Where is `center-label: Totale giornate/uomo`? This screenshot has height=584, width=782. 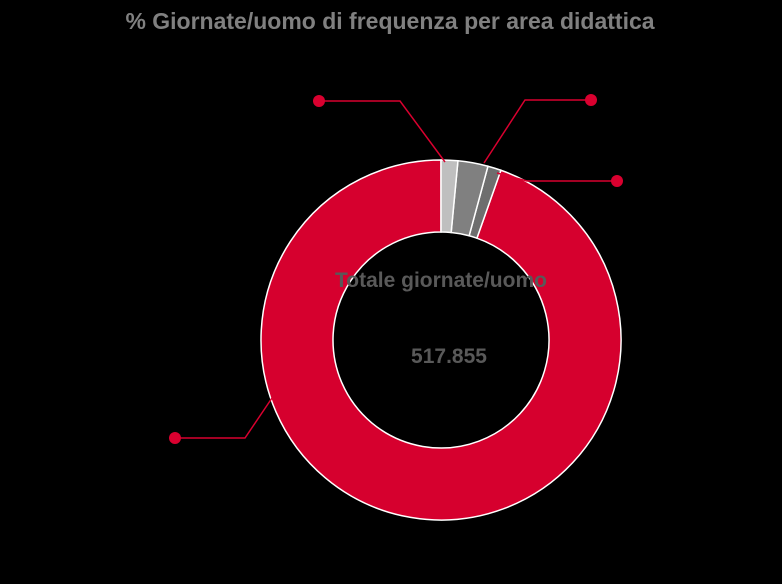
center-label: Totale giornate/uomo is located at coordinates (441, 280).